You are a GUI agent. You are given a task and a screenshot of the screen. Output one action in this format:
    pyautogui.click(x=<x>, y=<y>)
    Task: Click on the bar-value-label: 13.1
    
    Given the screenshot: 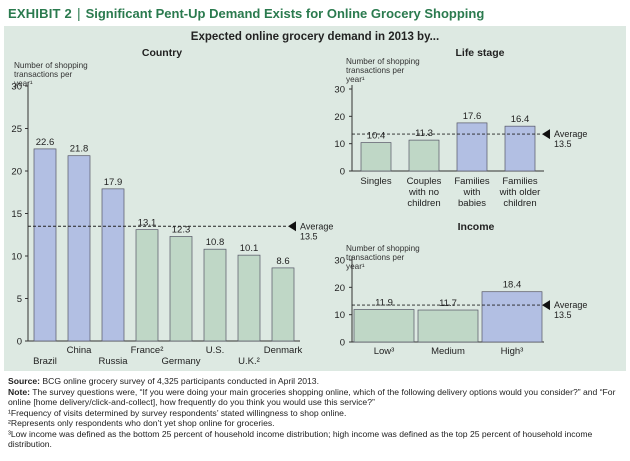 What is the action you would take?
    pyautogui.click(x=147, y=223)
    